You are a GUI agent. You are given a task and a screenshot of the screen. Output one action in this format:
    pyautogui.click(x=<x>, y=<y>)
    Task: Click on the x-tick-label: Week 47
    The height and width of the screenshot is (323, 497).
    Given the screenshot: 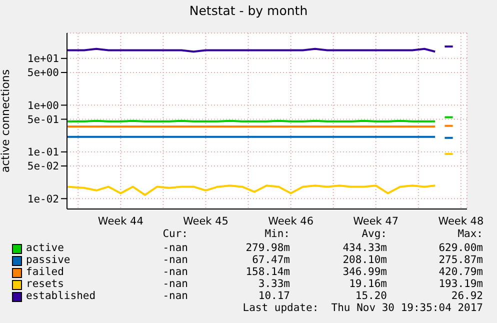 What is the action you would take?
    pyautogui.click(x=376, y=221)
    